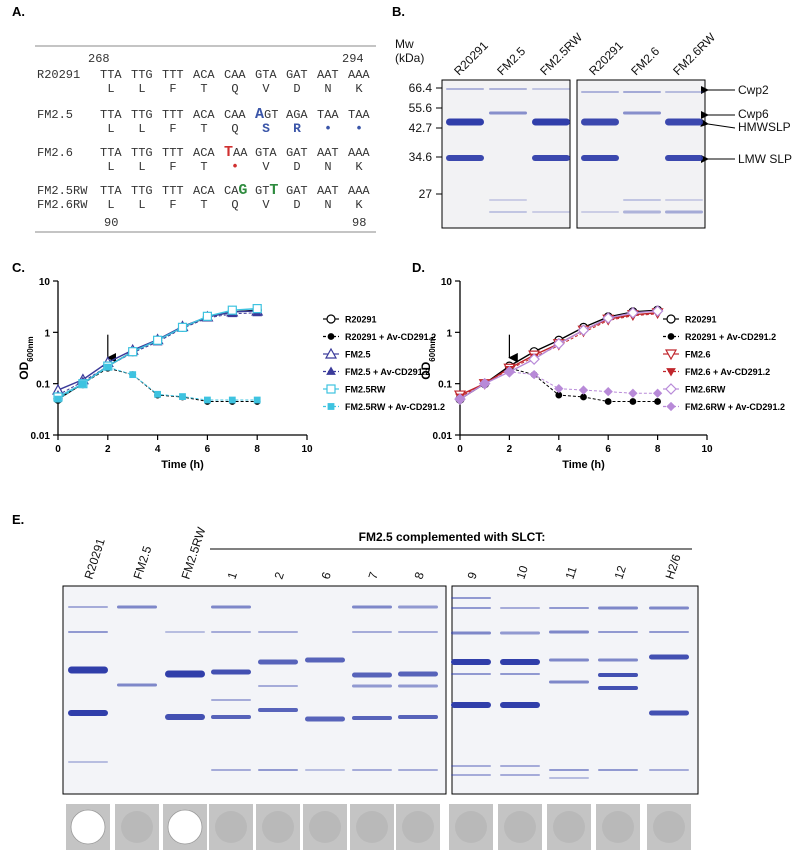 Image resolution: width=800 pixels, height=857 pixels. I want to click on seq-part: GT, so click(271, 115).